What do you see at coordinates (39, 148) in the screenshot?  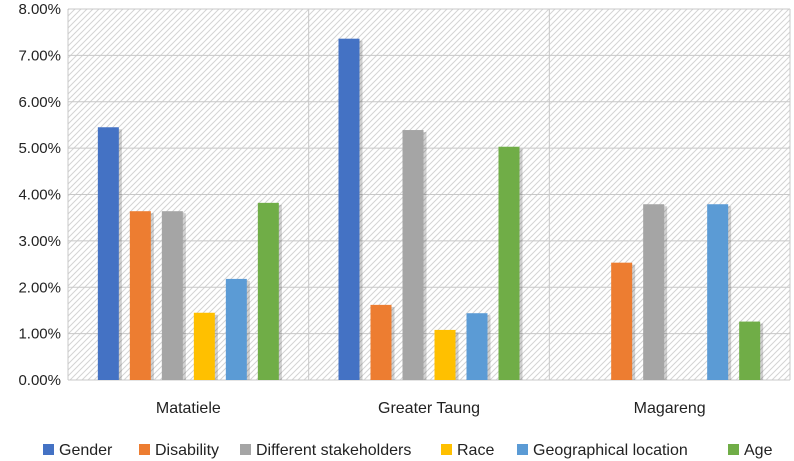 I see `y-tick-label: 5.00%` at bounding box center [39, 148].